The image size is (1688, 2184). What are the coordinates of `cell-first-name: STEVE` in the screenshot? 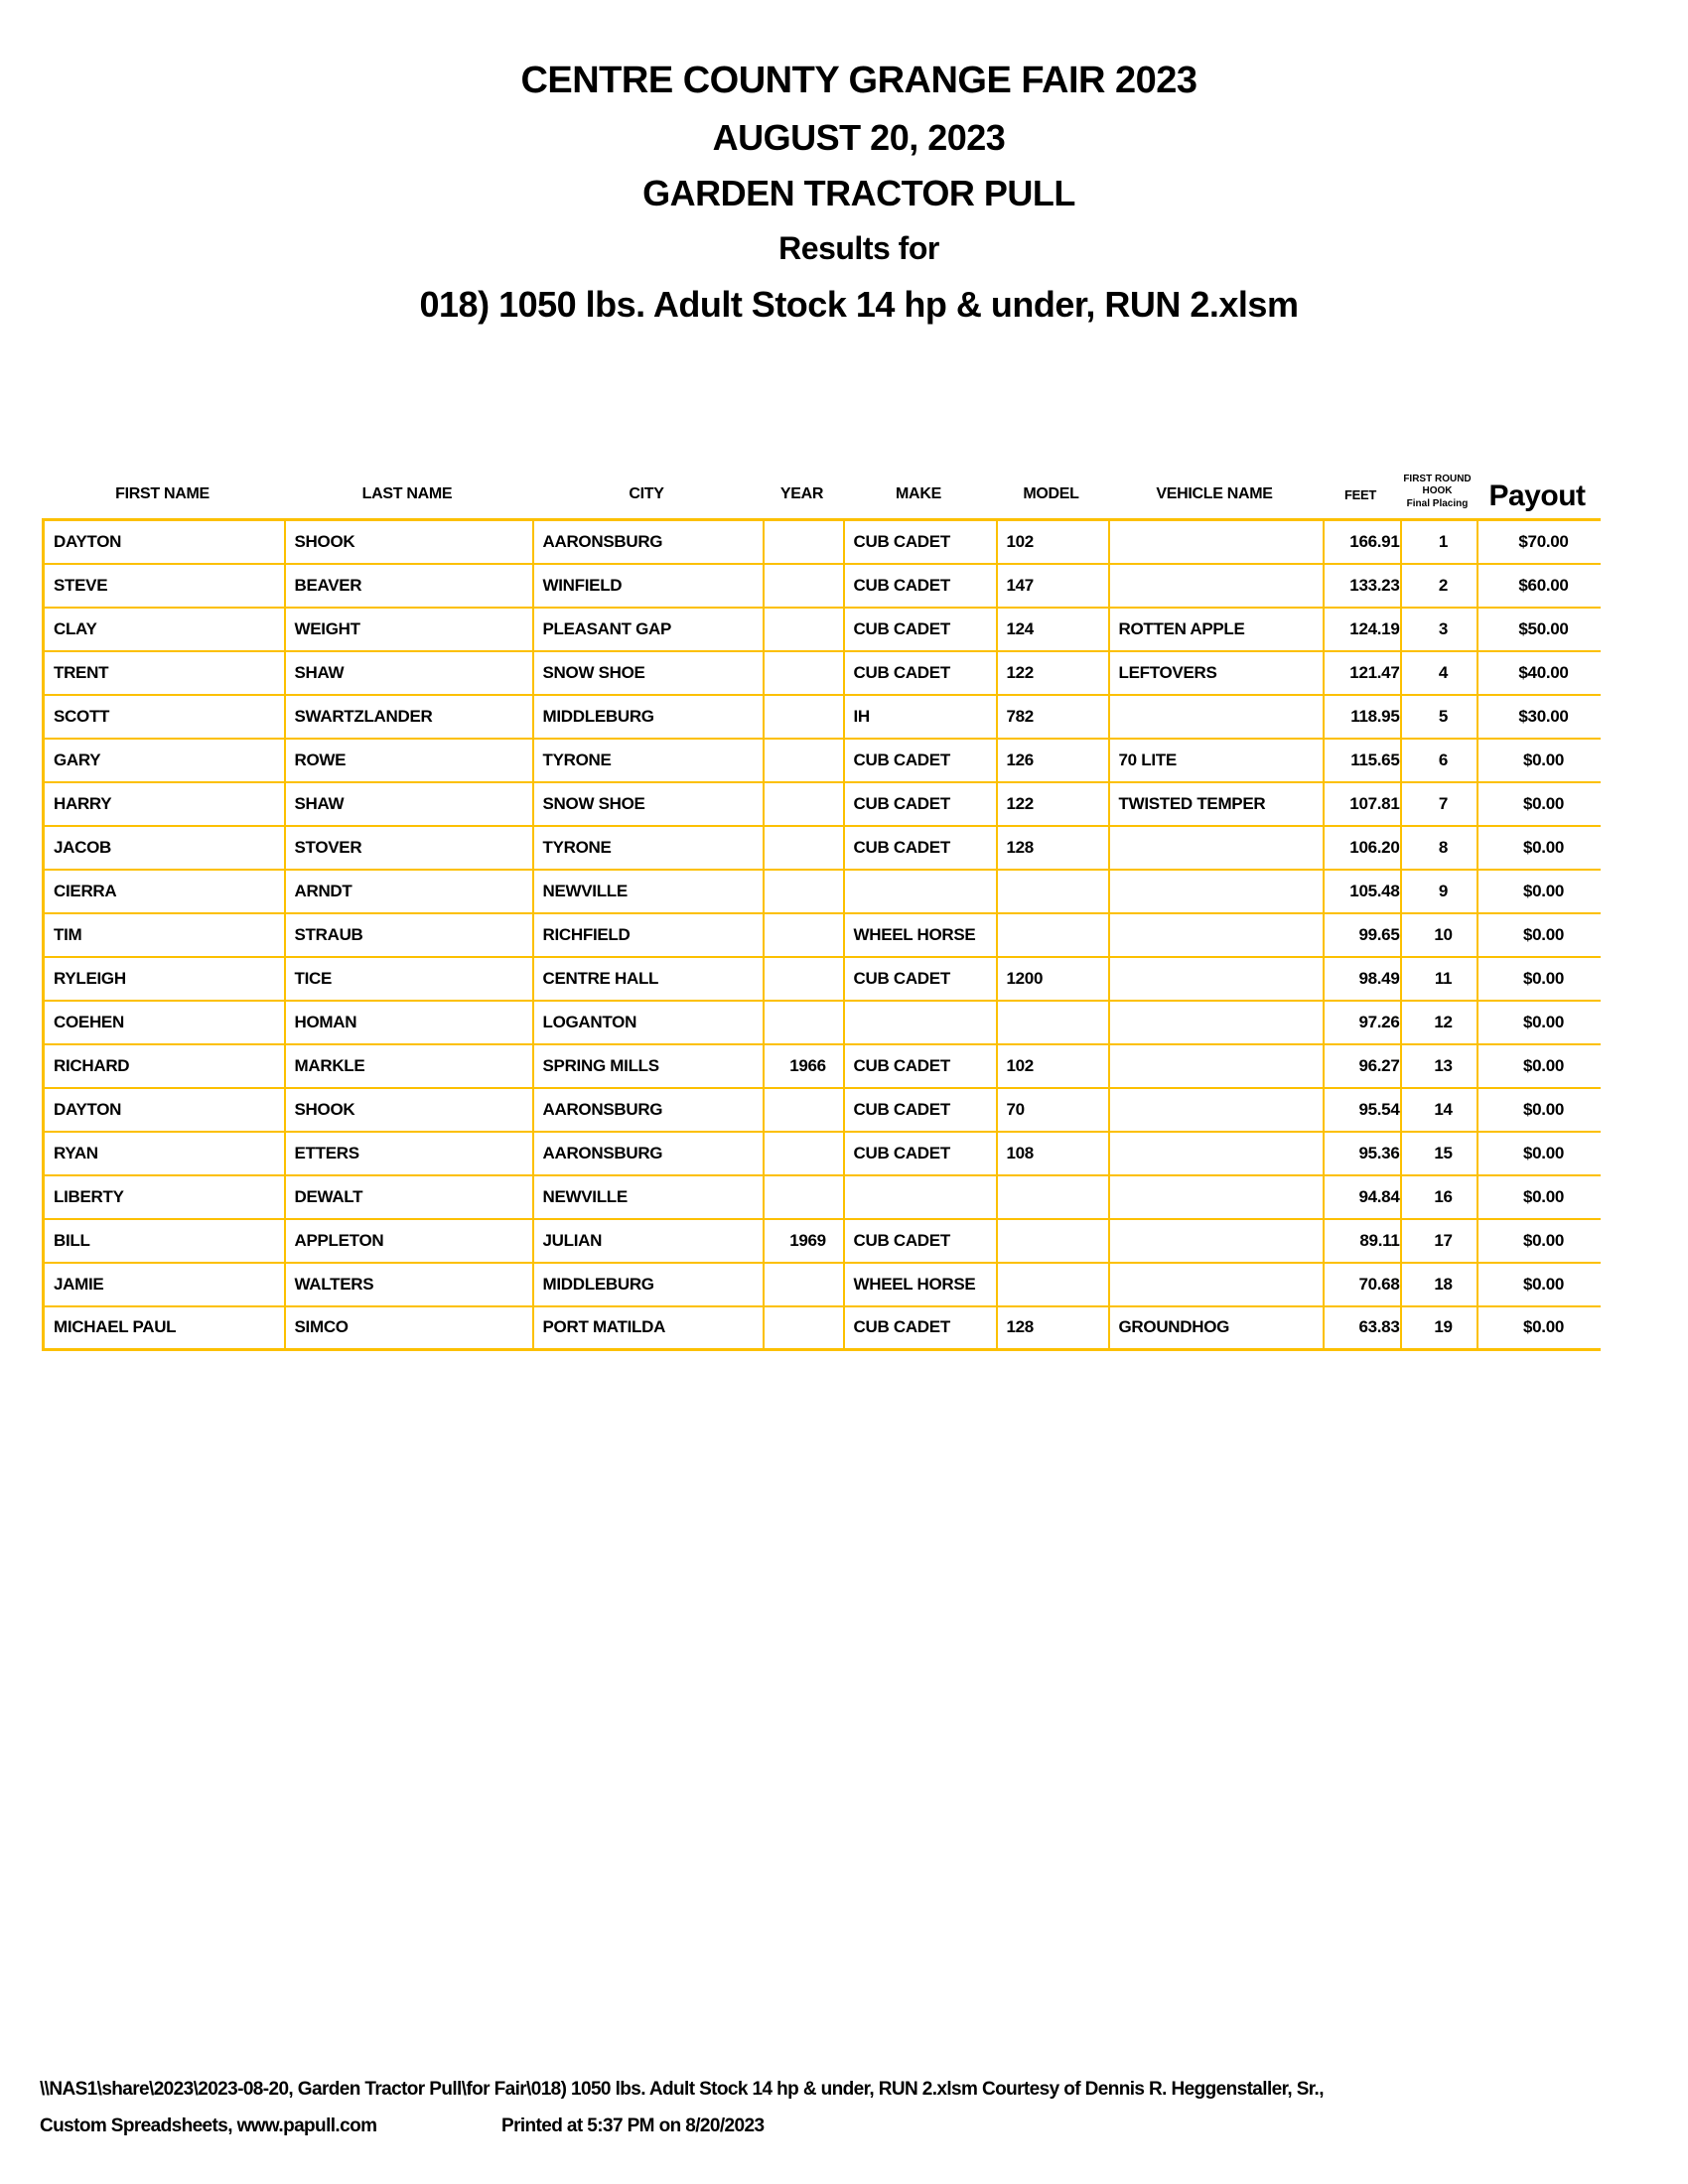 It's located at (164, 585).